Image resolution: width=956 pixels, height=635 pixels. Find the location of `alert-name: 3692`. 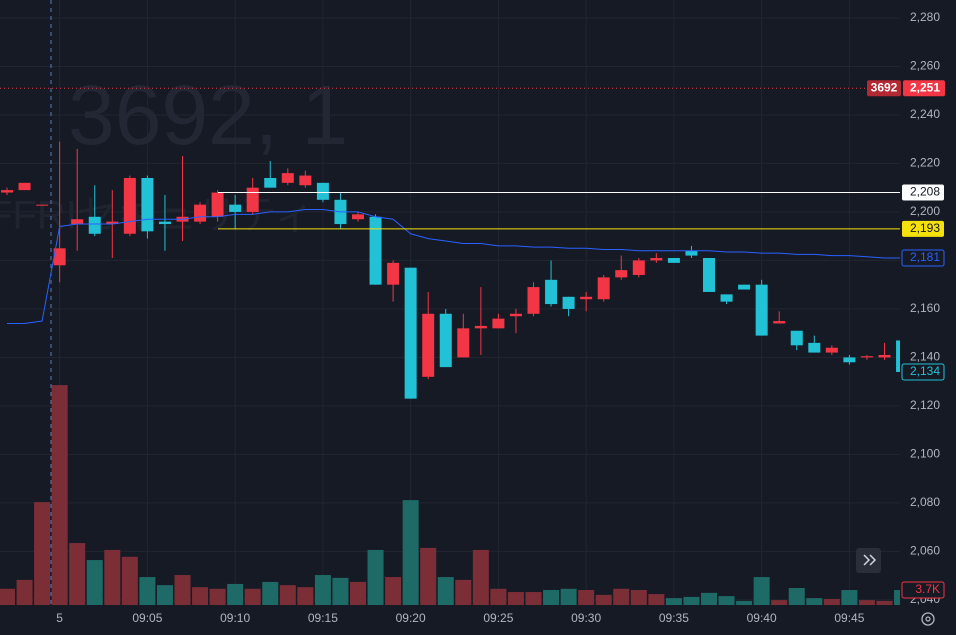

alert-name: 3692 is located at coordinates (884, 87).